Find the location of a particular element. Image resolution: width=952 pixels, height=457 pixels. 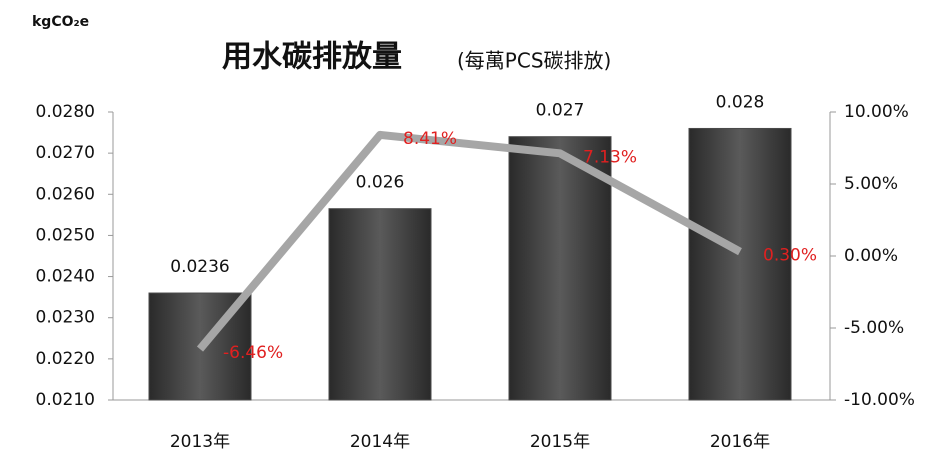

y-tick-label: 0.0230 is located at coordinates (65, 318).